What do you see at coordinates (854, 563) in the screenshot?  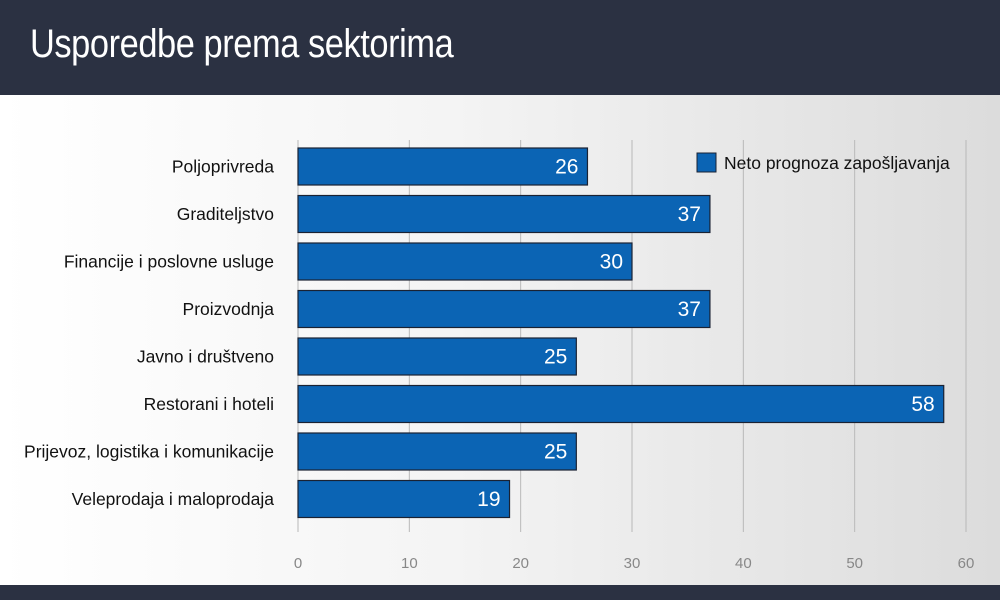 I see `x-tick-label: 50` at bounding box center [854, 563].